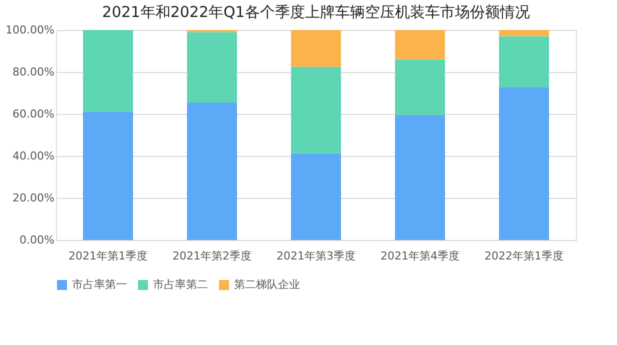  What do you see at coordinates (524, 256) in the screenshot?
I see `x-tick-label: 2022年第1季度` at bounding box center [524, 256].